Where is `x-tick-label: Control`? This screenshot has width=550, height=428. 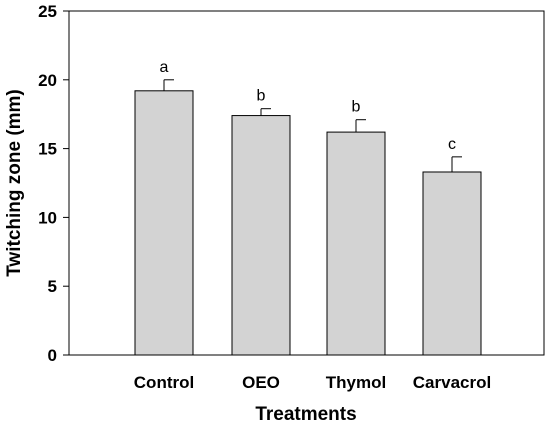 x-tick-label: Control is located at coordinates (164, 382).